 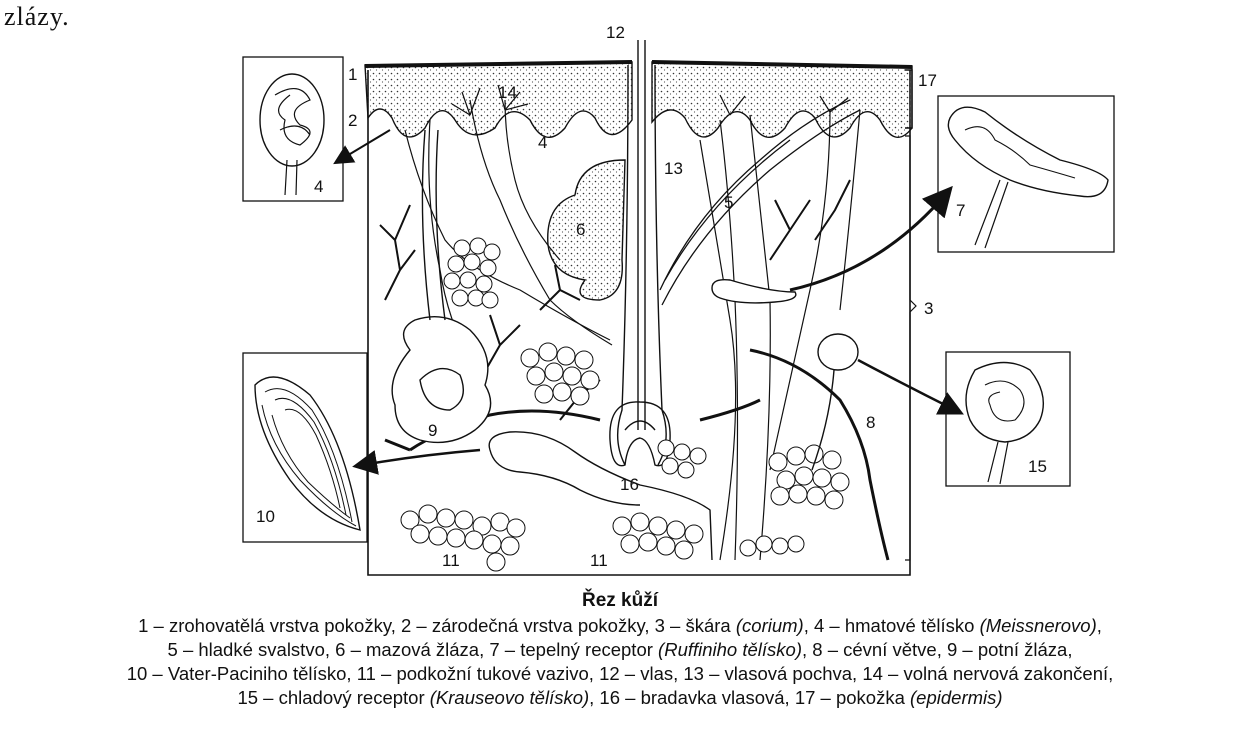 What do you see at coordinates (615, 32) in the screenshot?
I see `label-12: 12` at bounding box center [615, 32].